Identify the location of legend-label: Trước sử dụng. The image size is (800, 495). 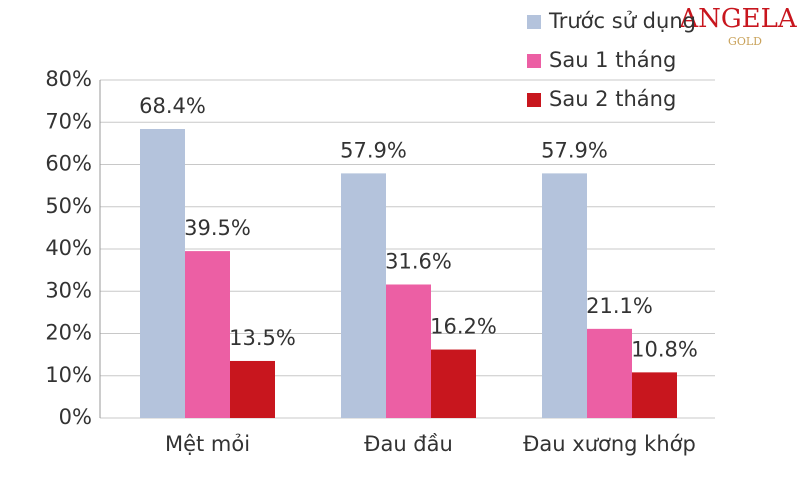
(622, 21).